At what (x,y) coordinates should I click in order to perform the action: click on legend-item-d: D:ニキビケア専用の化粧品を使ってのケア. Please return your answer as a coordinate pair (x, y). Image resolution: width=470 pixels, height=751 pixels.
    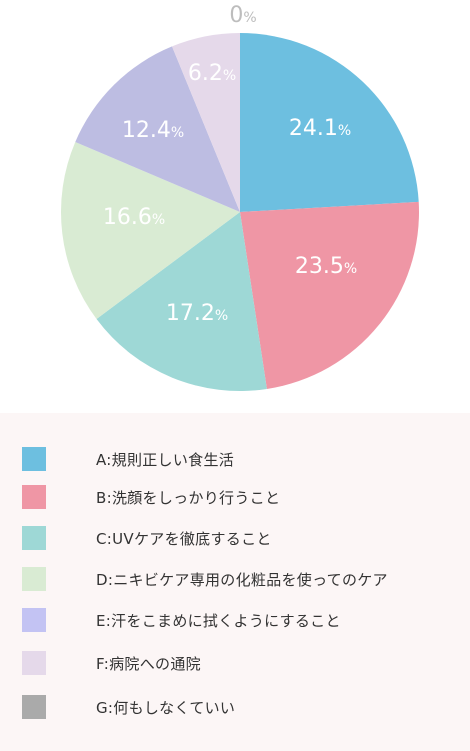
    Looking at the image, I should click on (205, 579).